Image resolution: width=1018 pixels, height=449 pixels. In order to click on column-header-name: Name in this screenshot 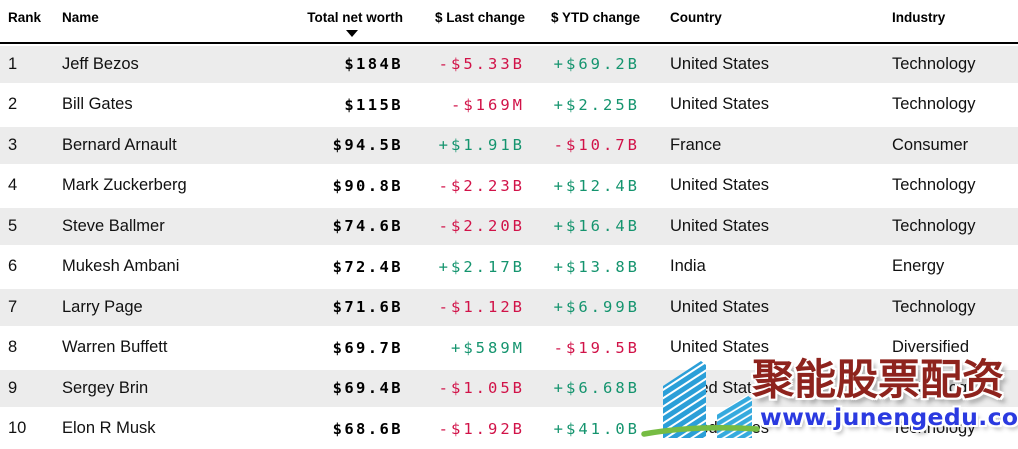, I will do `click(80, 17)`.